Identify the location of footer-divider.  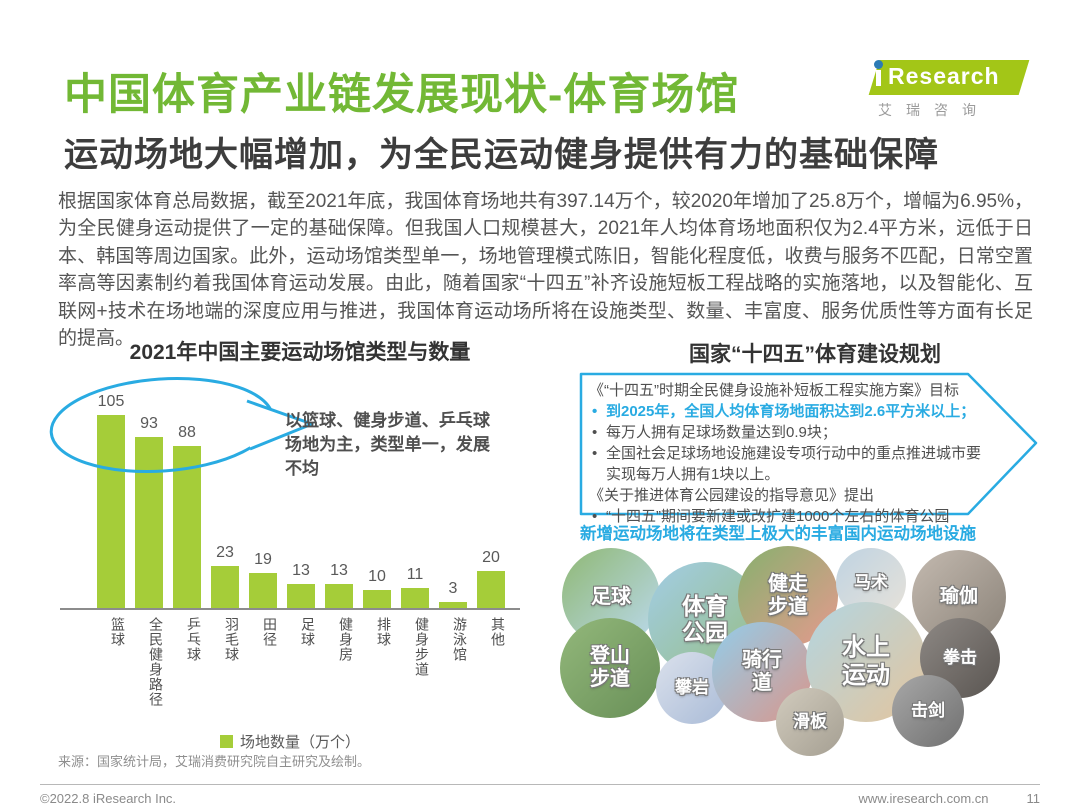
(540, 784).